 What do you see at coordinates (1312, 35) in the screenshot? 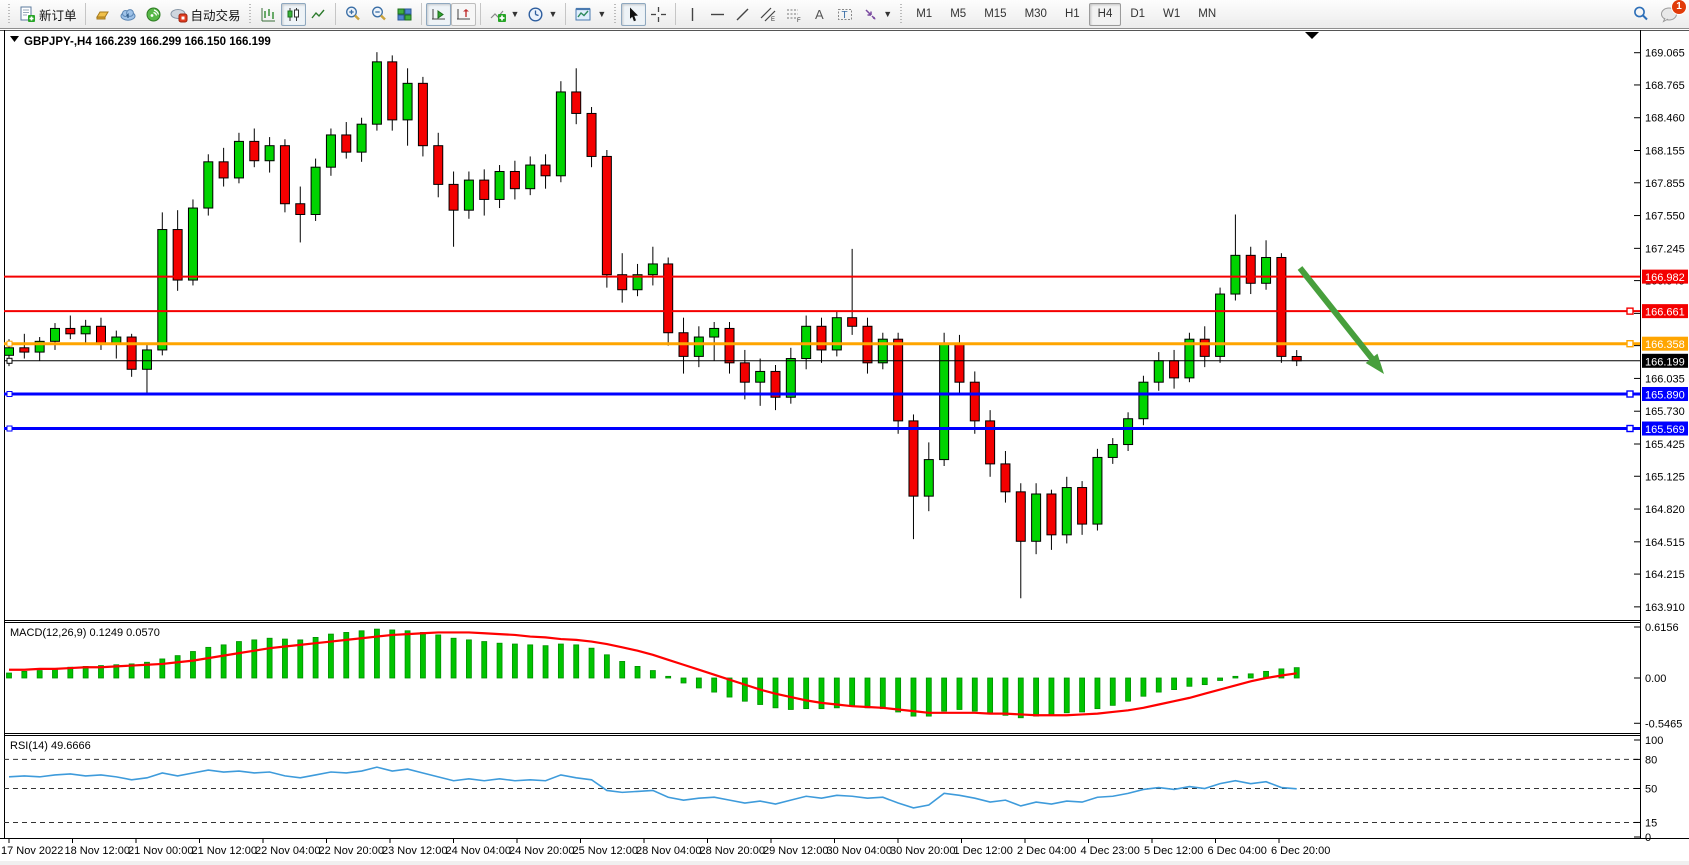
I see `shift-marker-icon` at bounding box center [1312, 35].